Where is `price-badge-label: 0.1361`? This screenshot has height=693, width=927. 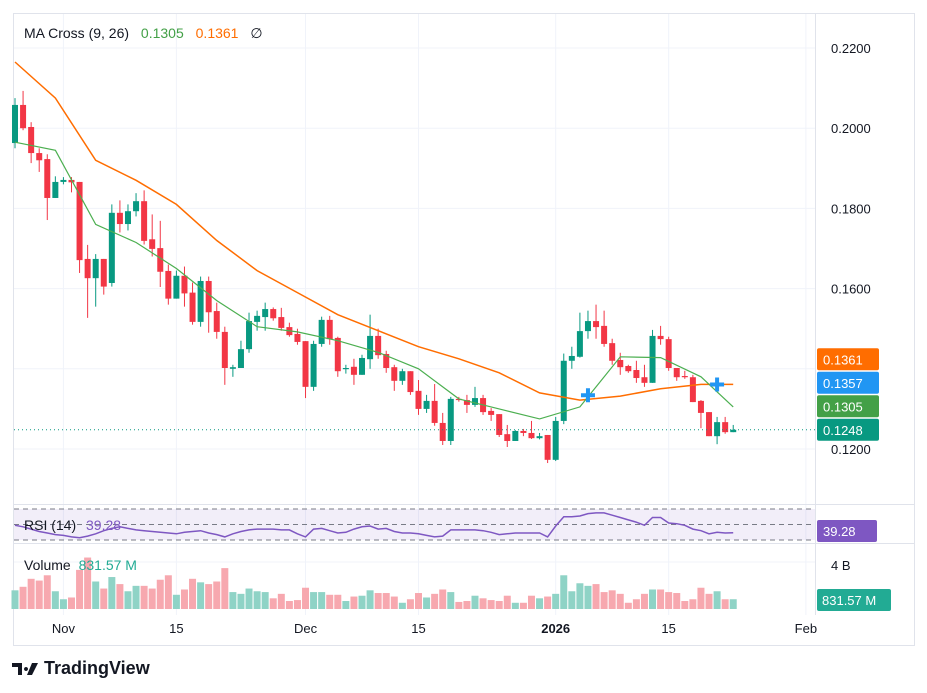
price-badge-label: 0.1361 is located at coordinates (843, 359).